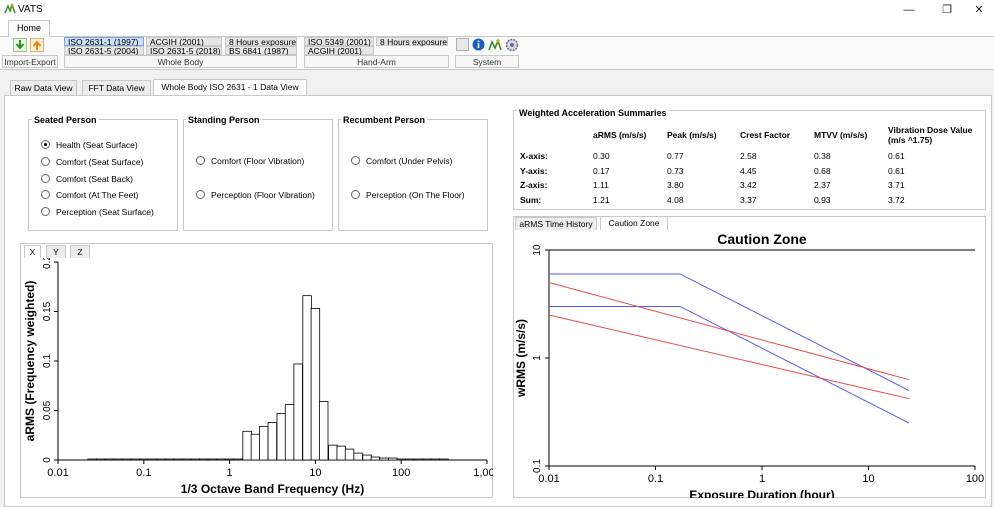  Describe the element at coordinates (762, 239) in the screenshot. I see `chart-title: Caution Zone` at that location.